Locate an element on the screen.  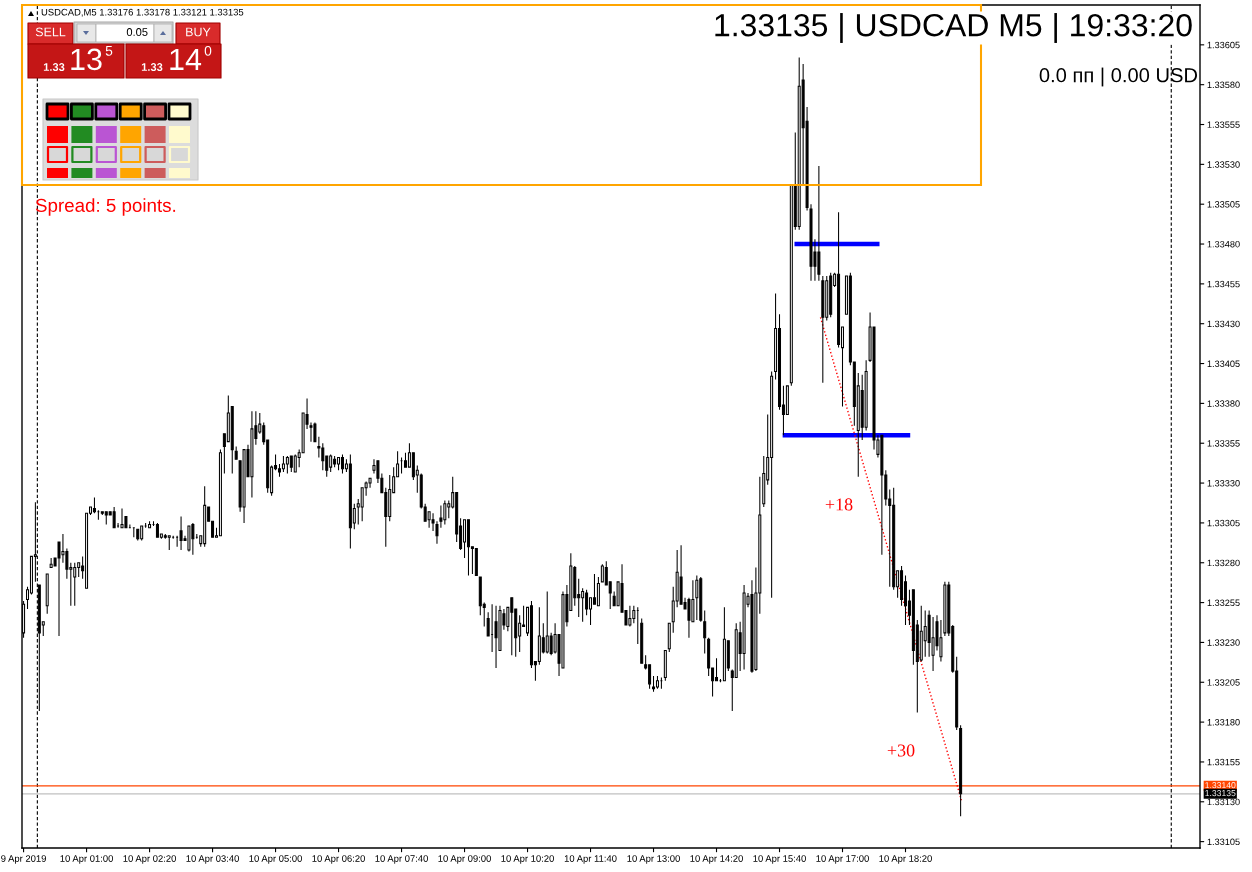
y-tick-label: 1.33330 is located at coordinates (1223, 483).